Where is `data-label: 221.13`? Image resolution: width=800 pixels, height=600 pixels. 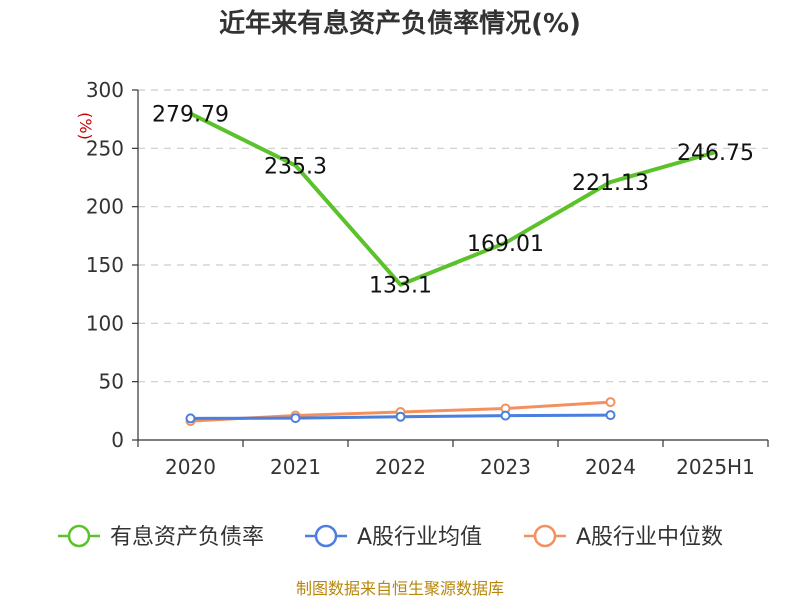 data-label: 221.13 is located at coordinates (610, 183).